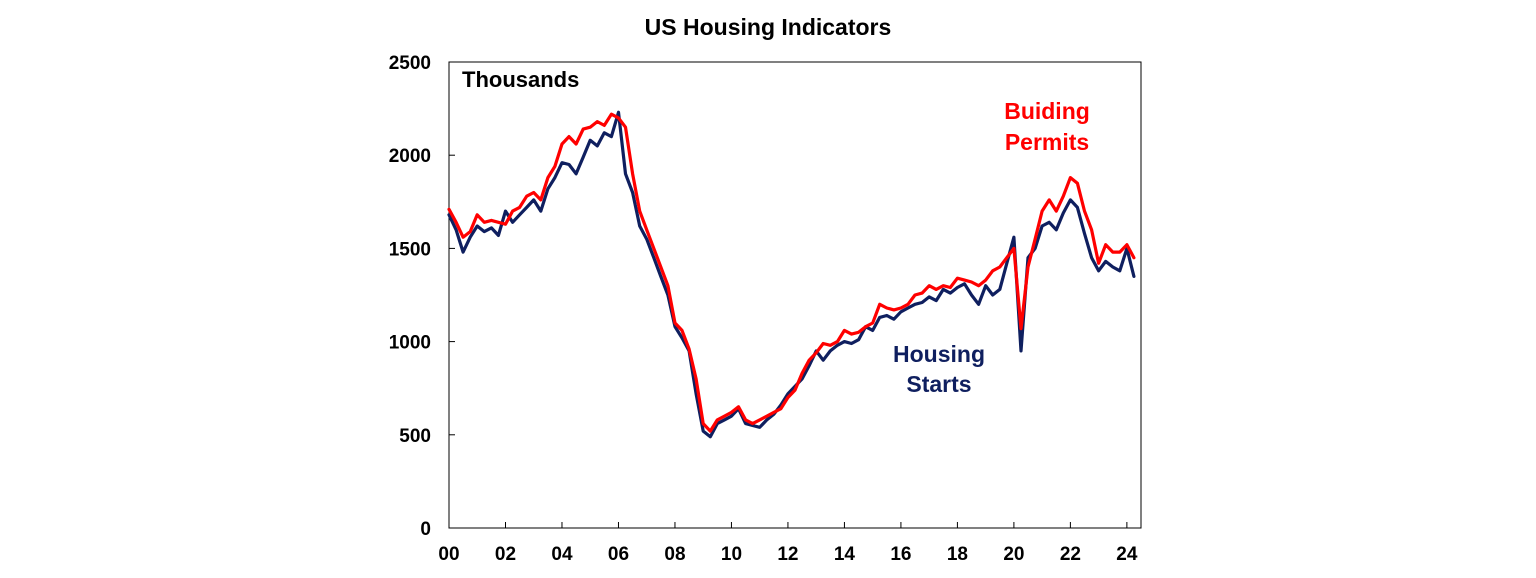 This screenshot has height=578, width=1536. I want to click on x-tick-label: 12, so click(787, 554).